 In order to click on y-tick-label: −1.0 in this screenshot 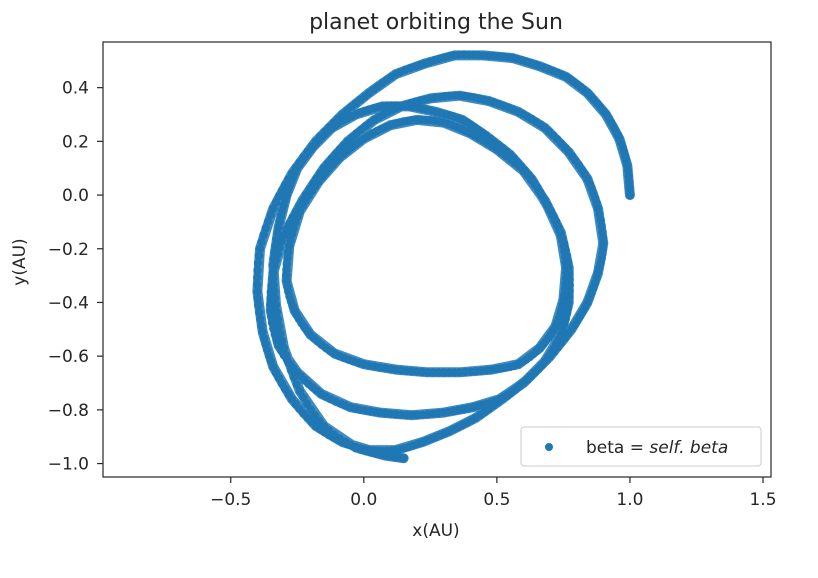, I will do `click(68, 465)`.